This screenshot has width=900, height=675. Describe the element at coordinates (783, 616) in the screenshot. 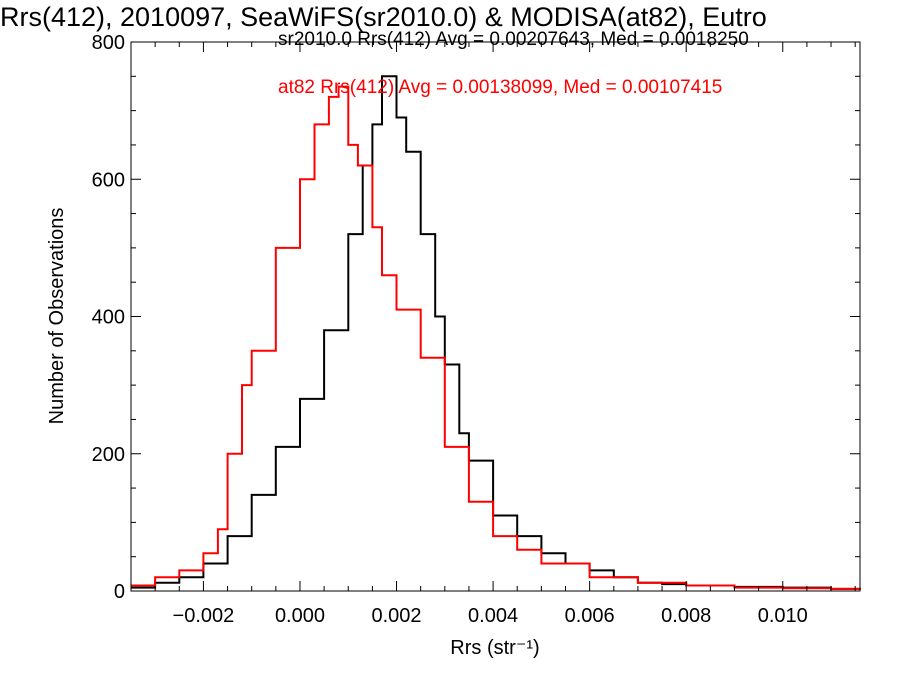

I see `x-tick-label: 0.010` at that location.